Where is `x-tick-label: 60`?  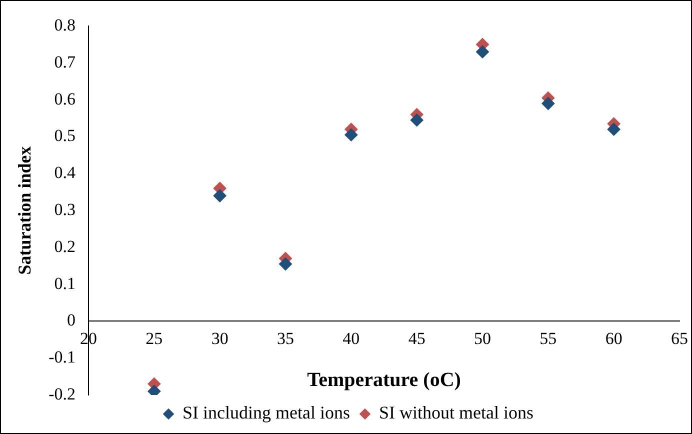 x-tick-label: 60 is located at coordinates (613, 338).